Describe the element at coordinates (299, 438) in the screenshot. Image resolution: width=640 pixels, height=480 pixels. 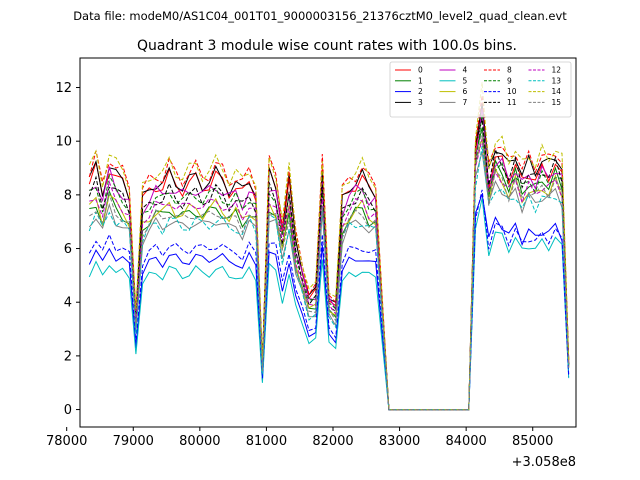
I see `x-axis: 78000 79000 80000 81000 82000 83000 84000 85000` at that location.